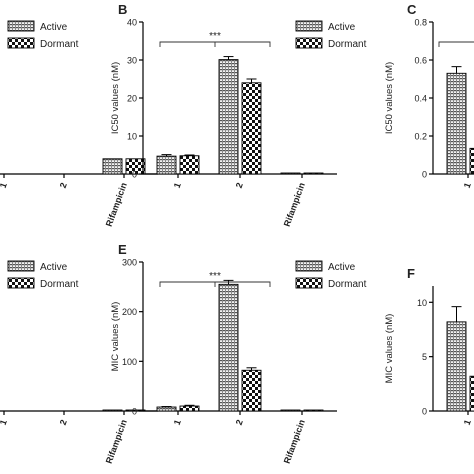  Describe the element at coordinates (424, 357) in the screenshot. I see `y-tick-label-F: 5` at that location.